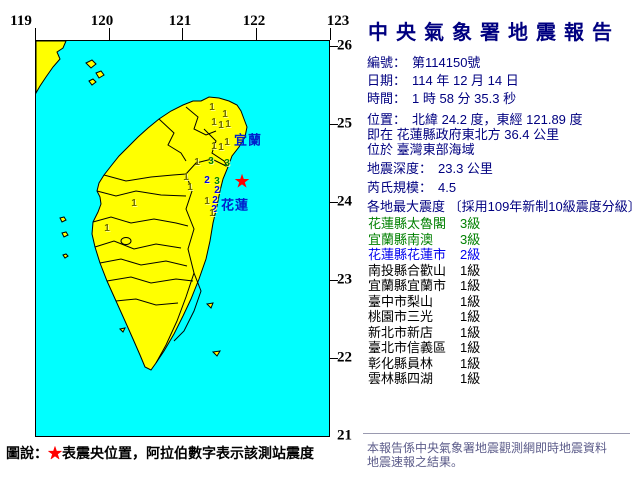 This screenshot has height=480, width=640. Describe the element at coordinates (387, 62) in the screenshot. I see `field-label: 編號：` at that location.